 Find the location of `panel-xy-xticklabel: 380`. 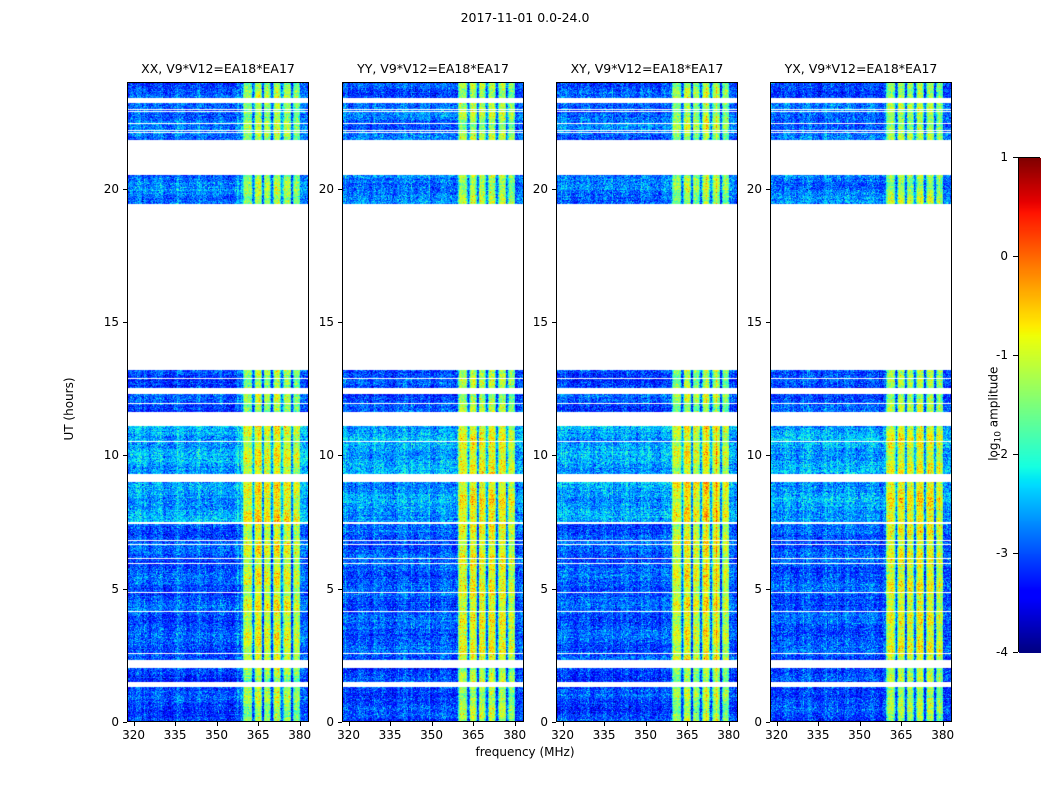

panel-xy-xticklabel: 380 is located at coordinates (729, 735).